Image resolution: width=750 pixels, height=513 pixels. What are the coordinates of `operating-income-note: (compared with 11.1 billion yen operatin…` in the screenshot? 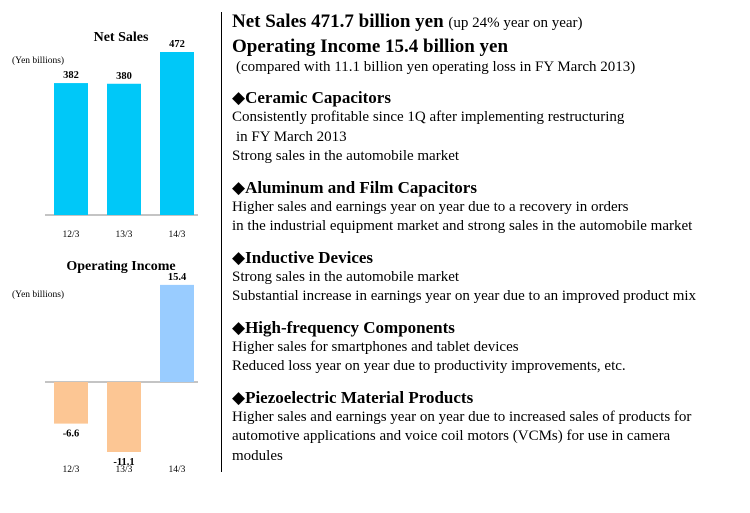 It's located at (436, 67).